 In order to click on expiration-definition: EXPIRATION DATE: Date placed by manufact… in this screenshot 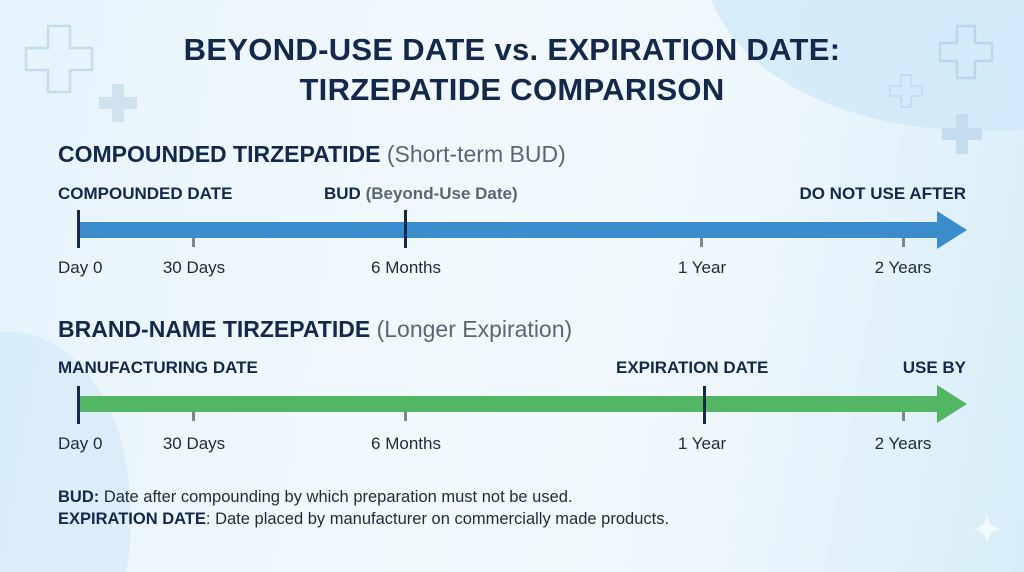, I will do `click(363, 519)`.